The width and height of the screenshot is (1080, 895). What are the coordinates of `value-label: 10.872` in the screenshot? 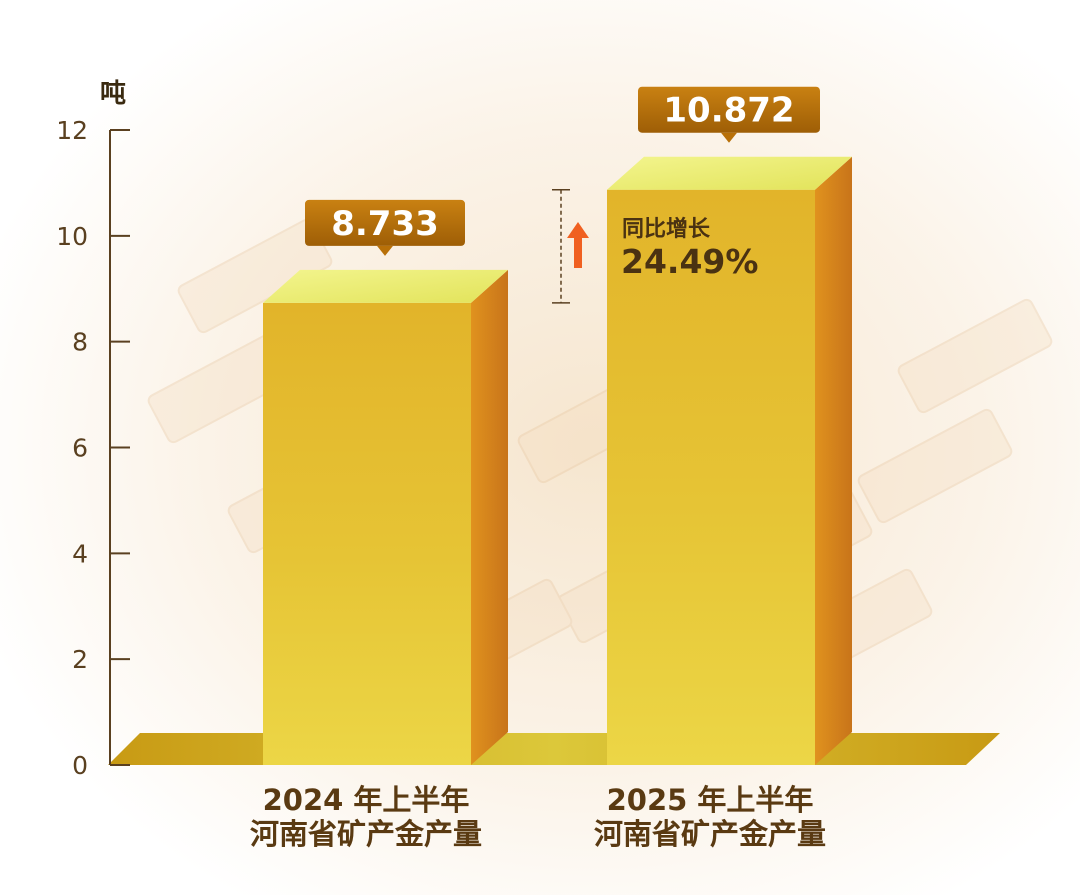 It's located at (728, 111).